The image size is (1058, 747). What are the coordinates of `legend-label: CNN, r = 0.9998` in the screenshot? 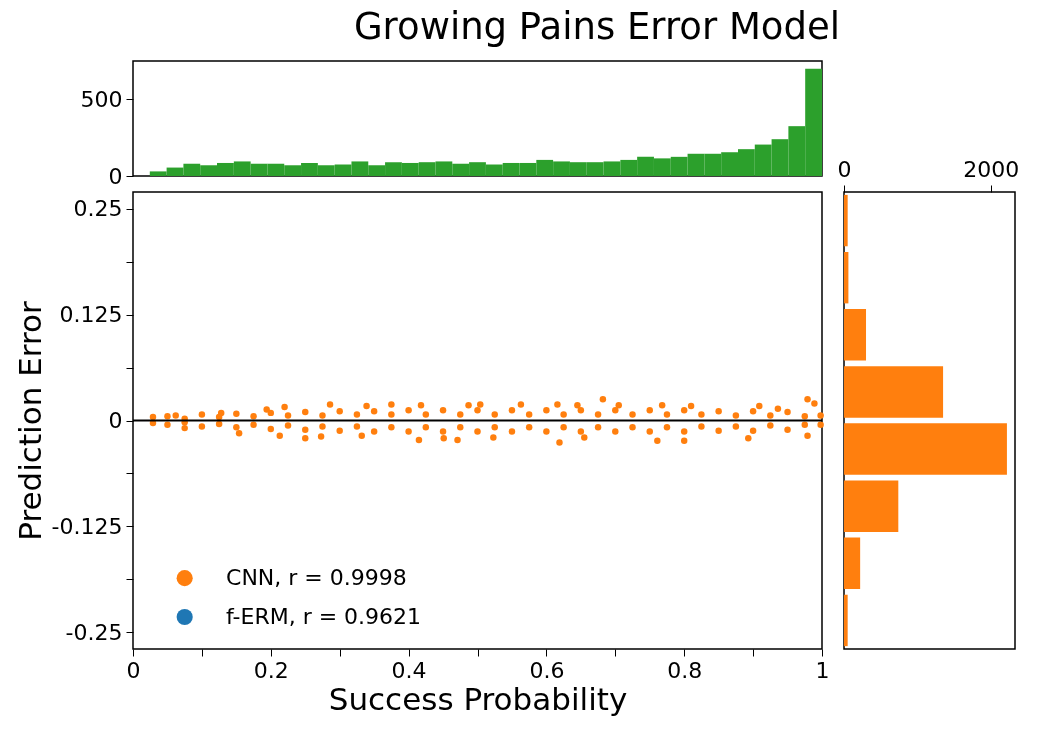 It's located at (316, 578).